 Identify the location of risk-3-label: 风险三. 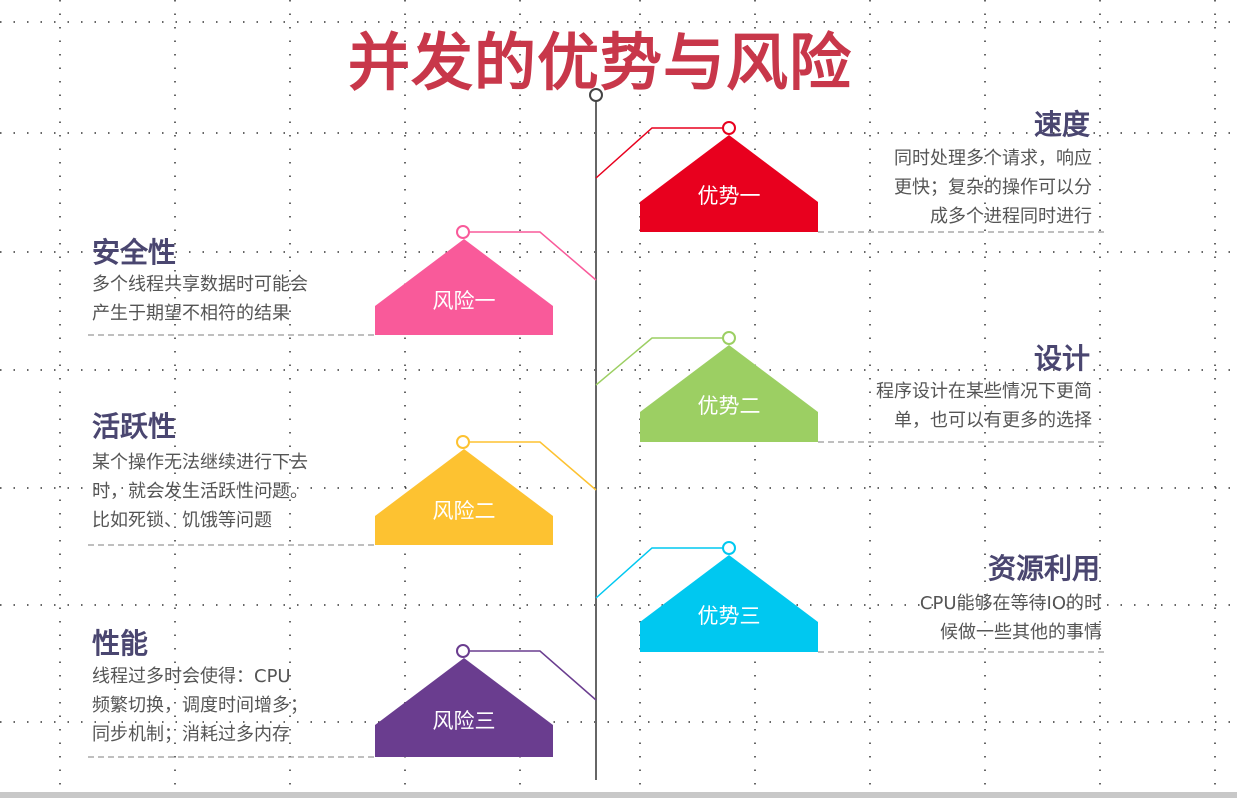
(464, 721).